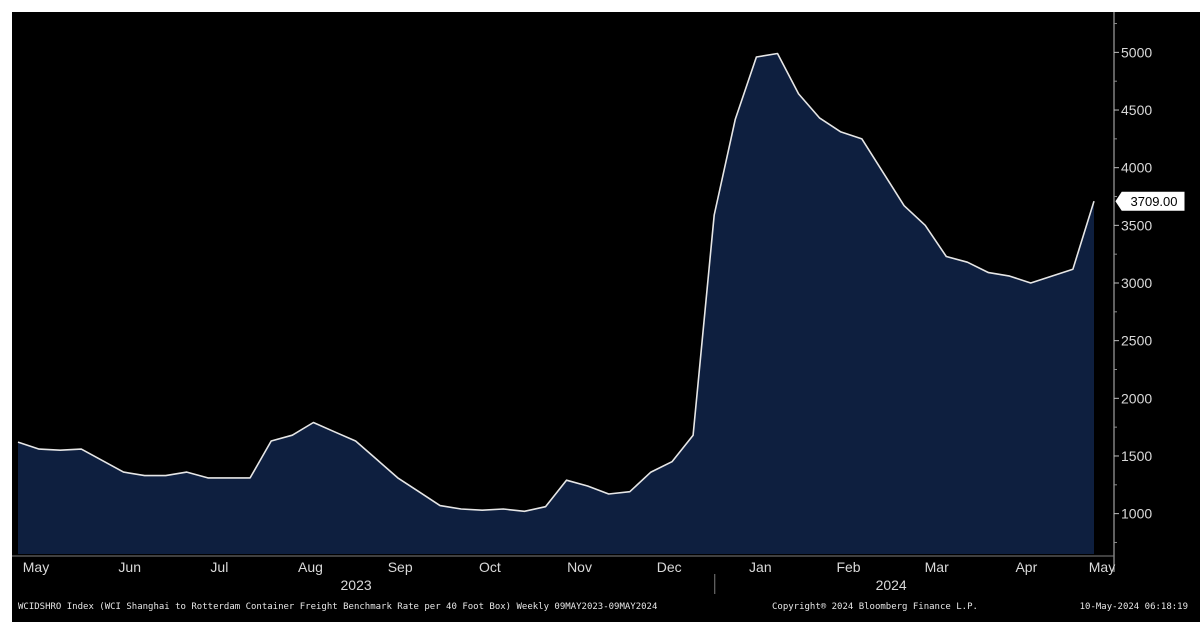  Describe the element at coordinates (1136, 398) in the screenshot. I see `y-tick-label: 2000` at that location.